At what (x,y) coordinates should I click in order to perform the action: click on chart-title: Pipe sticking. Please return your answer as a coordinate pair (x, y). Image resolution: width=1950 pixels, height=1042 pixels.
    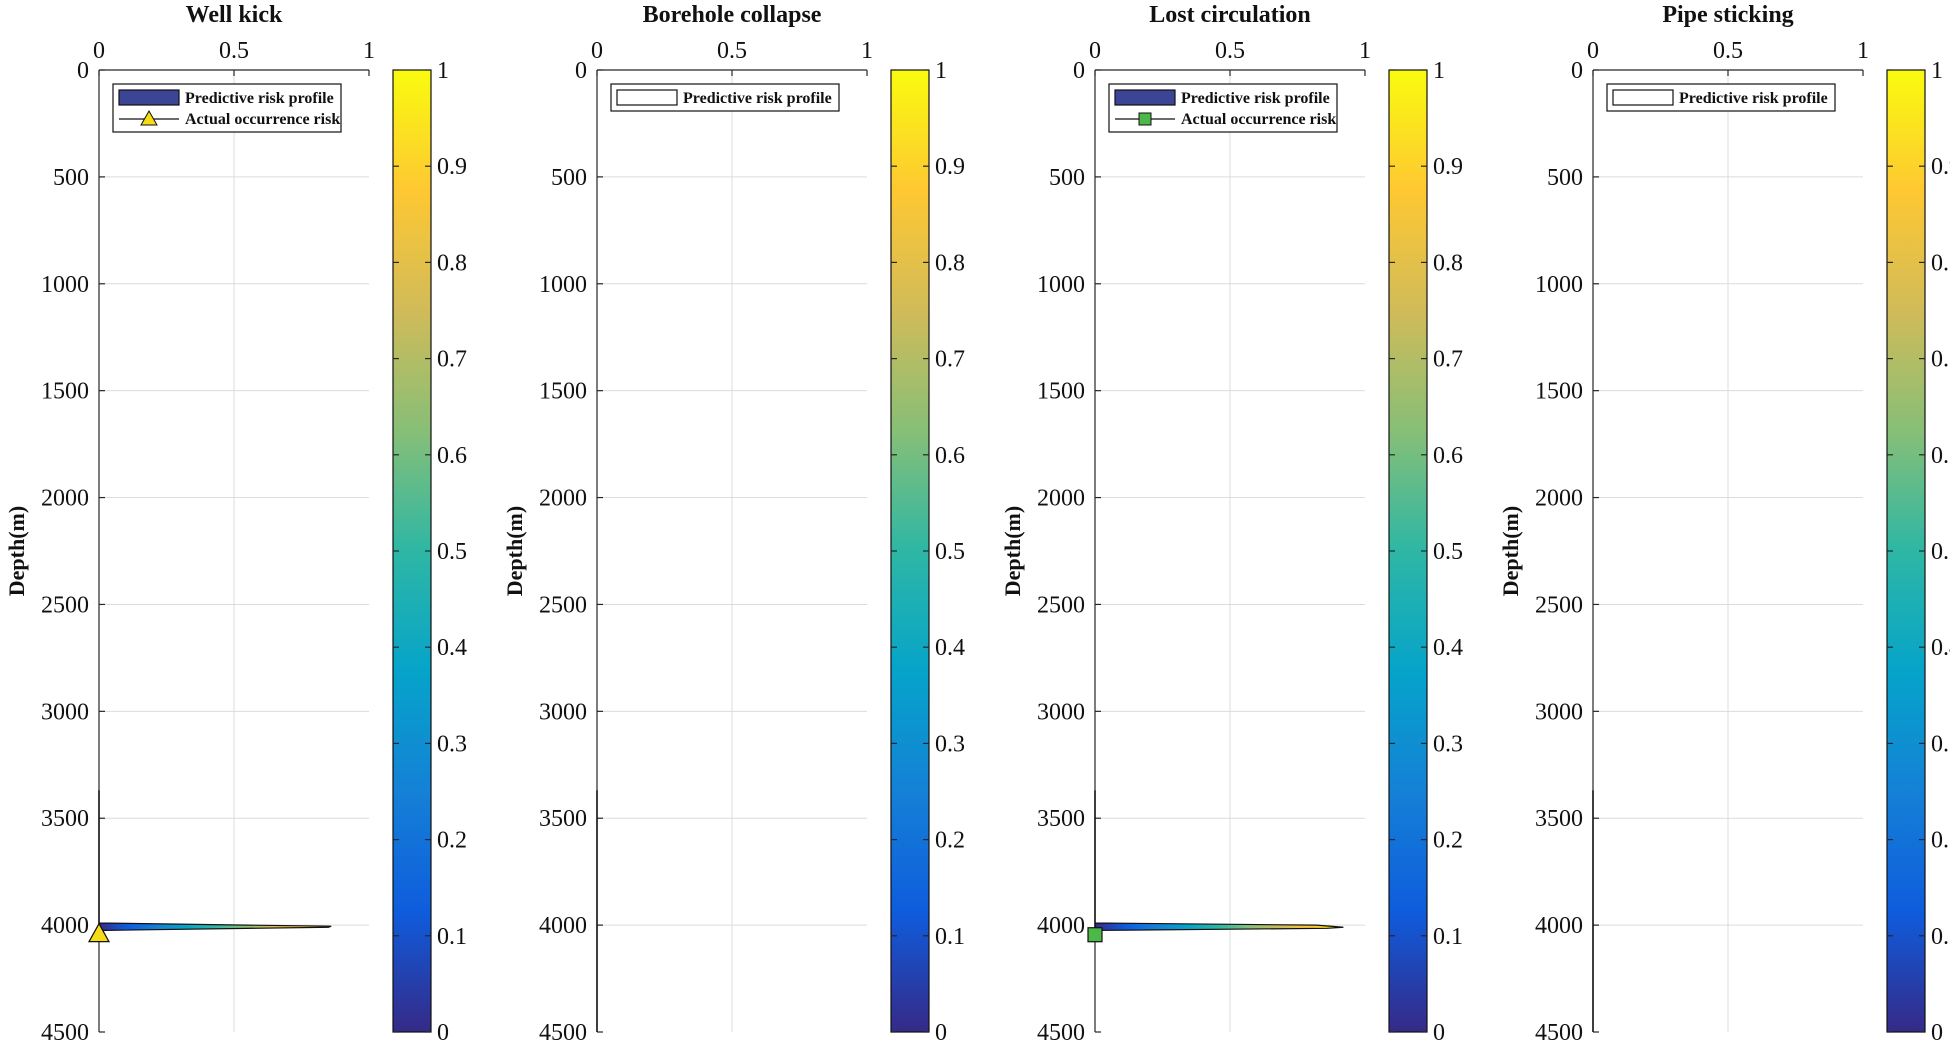
    Looking at the image, I should click on (1727, 15).